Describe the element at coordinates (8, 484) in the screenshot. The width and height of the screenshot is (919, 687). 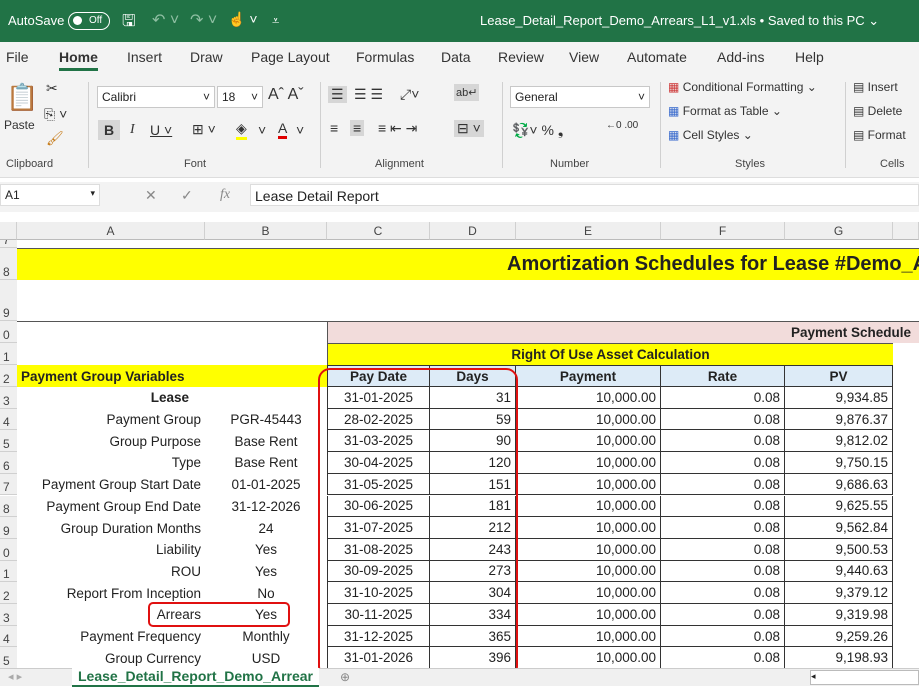
I see `row-header: 7` at that location.